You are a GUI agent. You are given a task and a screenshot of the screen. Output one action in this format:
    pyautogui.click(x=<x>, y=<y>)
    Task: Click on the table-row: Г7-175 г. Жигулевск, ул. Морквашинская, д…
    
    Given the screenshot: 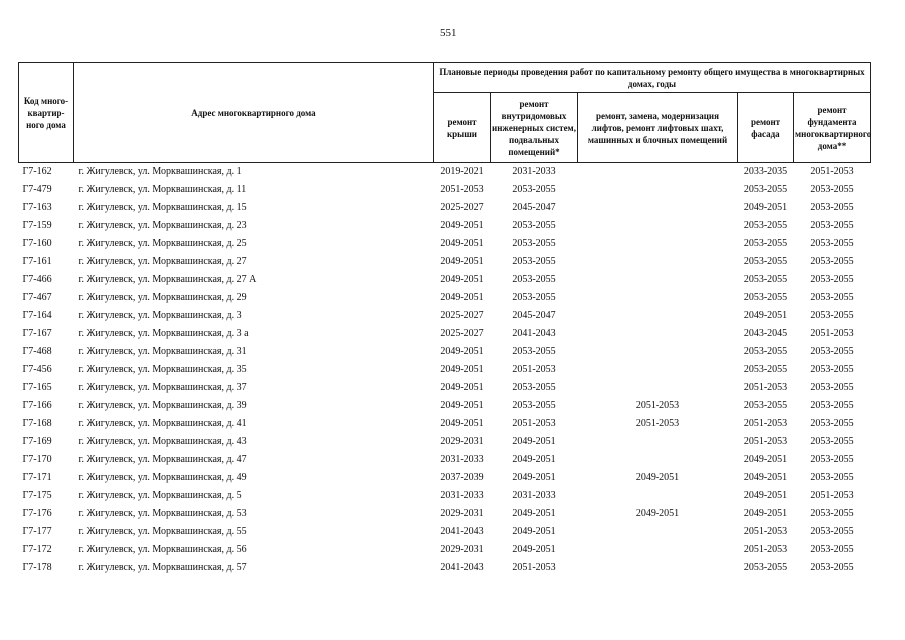 What is the action you would take?
    pyautogui.click(x=445, y=496)
    